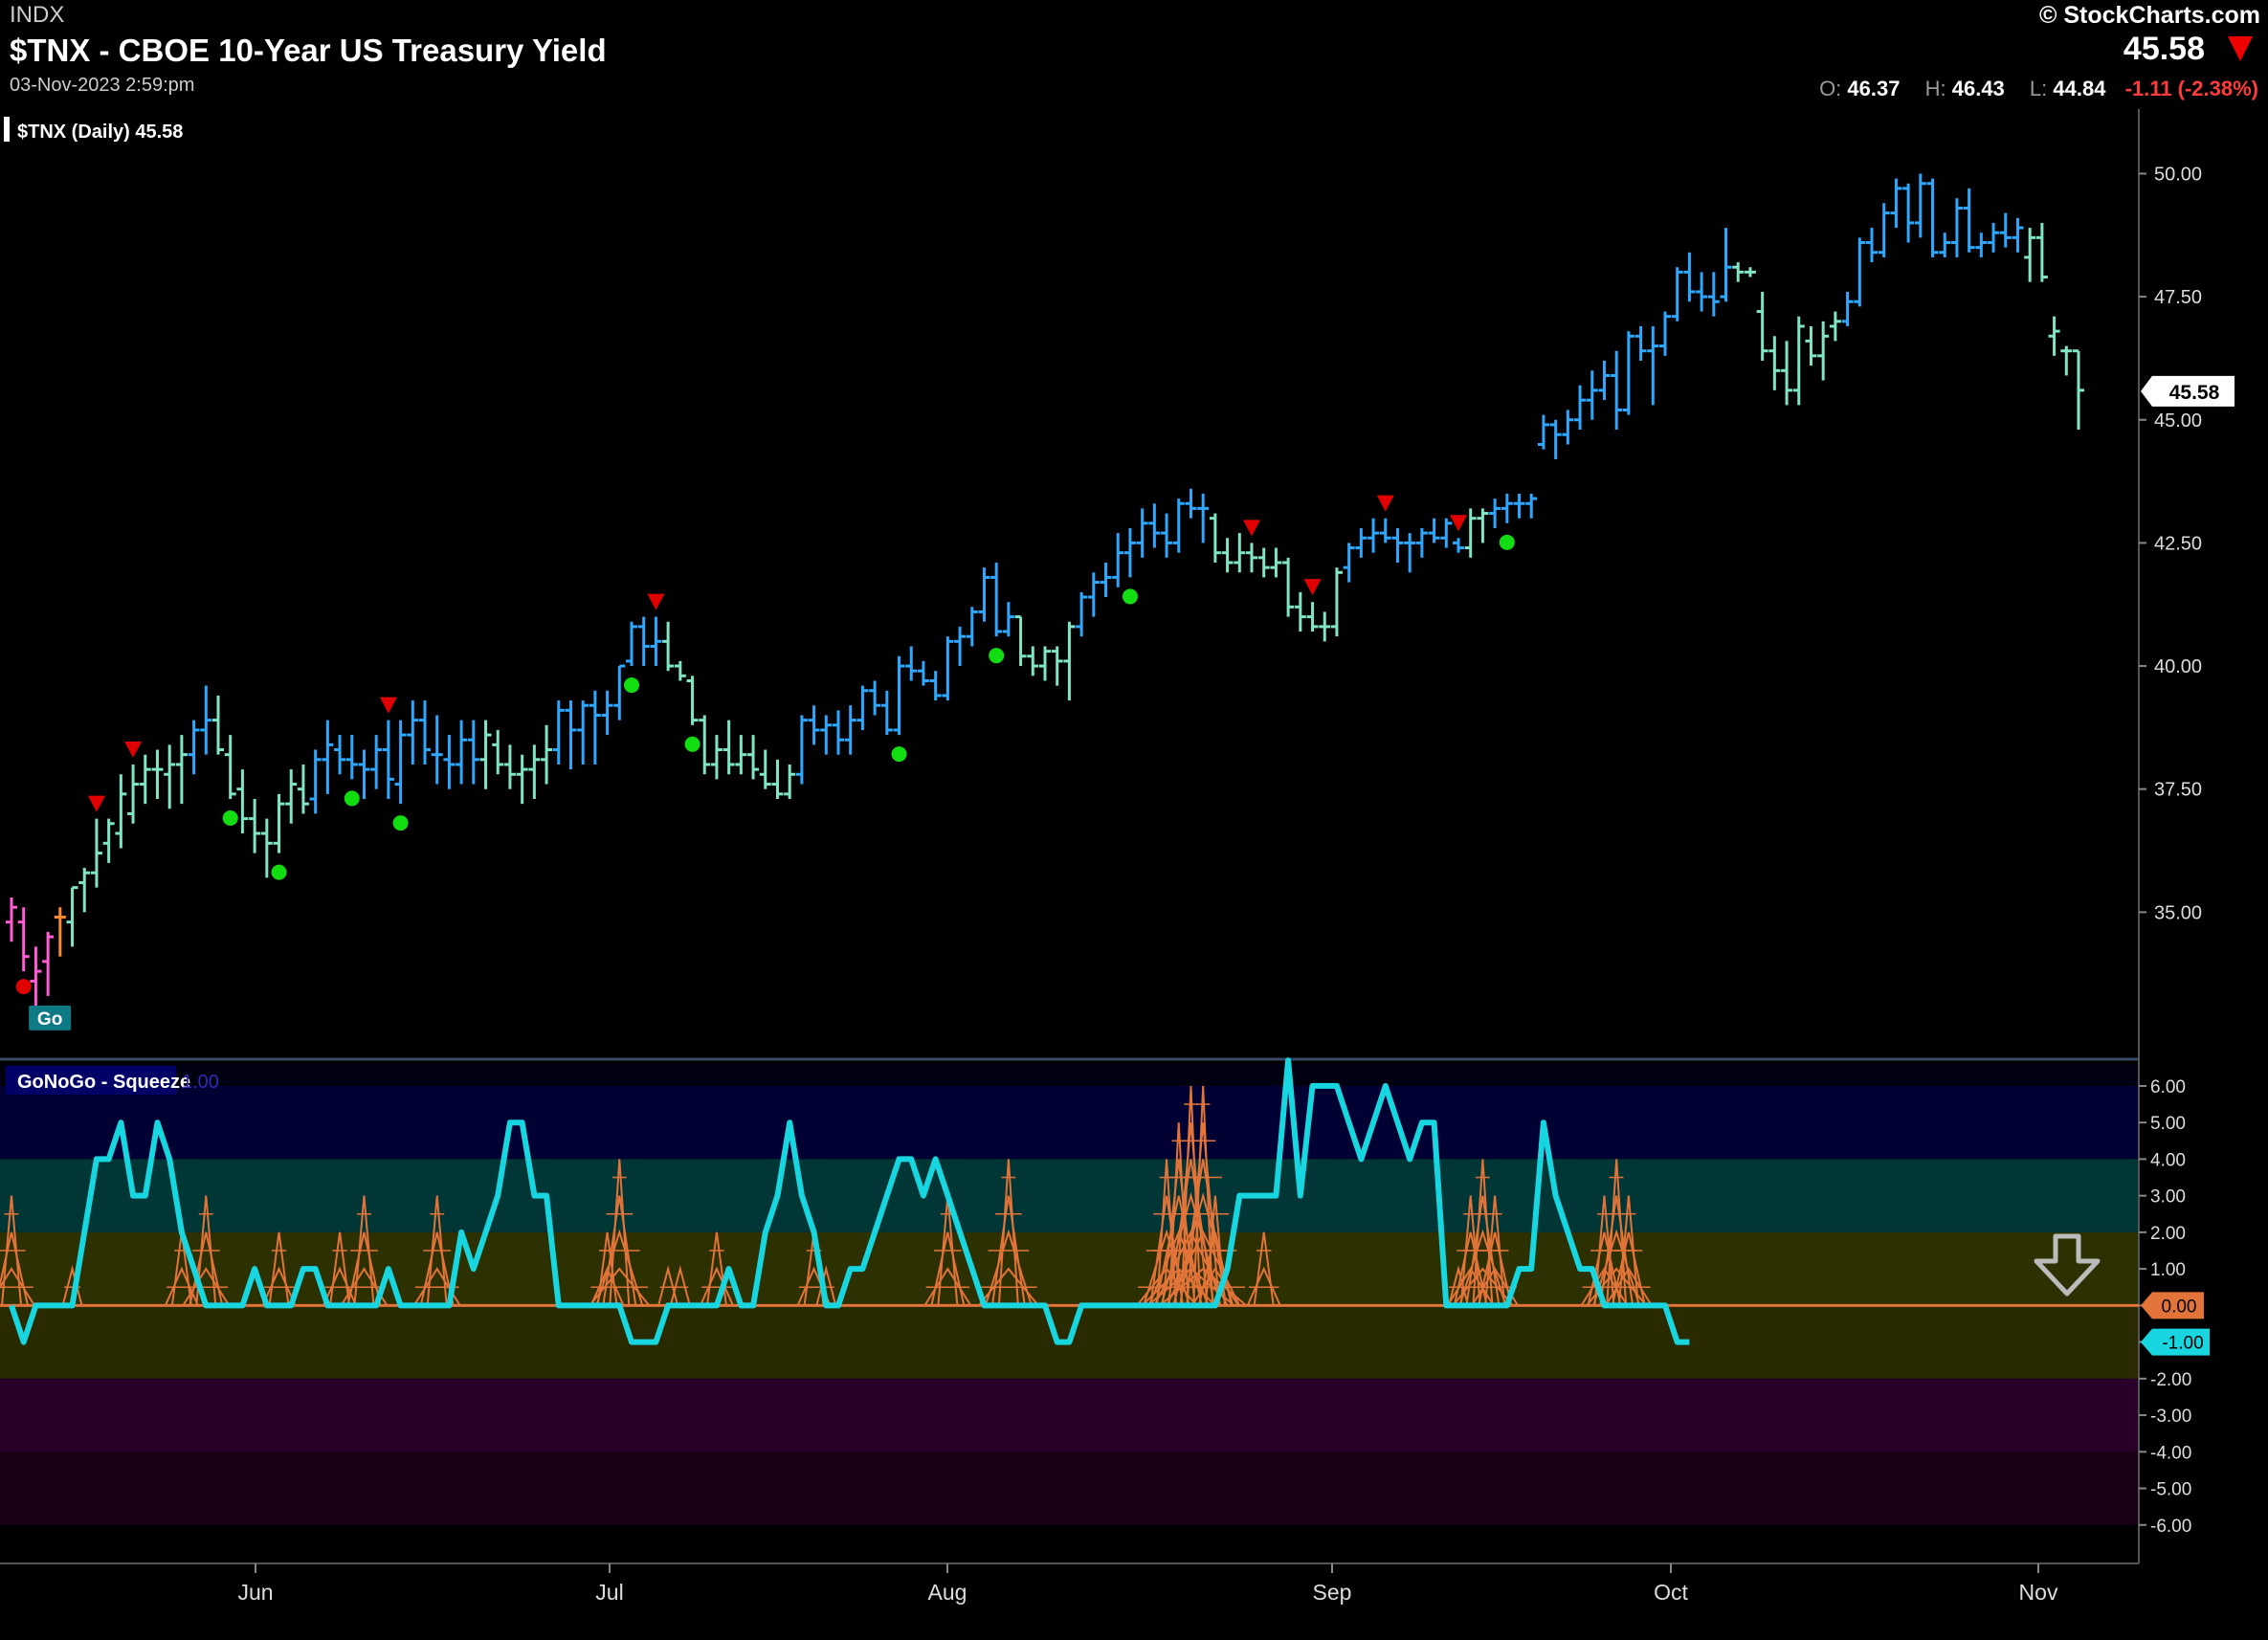 The height and width of the screenshot is (1640, 2268). Describe the element at coordinates (2170, 1490) in the screenshot. I see `osc-tick-label: -5.00` at that location.